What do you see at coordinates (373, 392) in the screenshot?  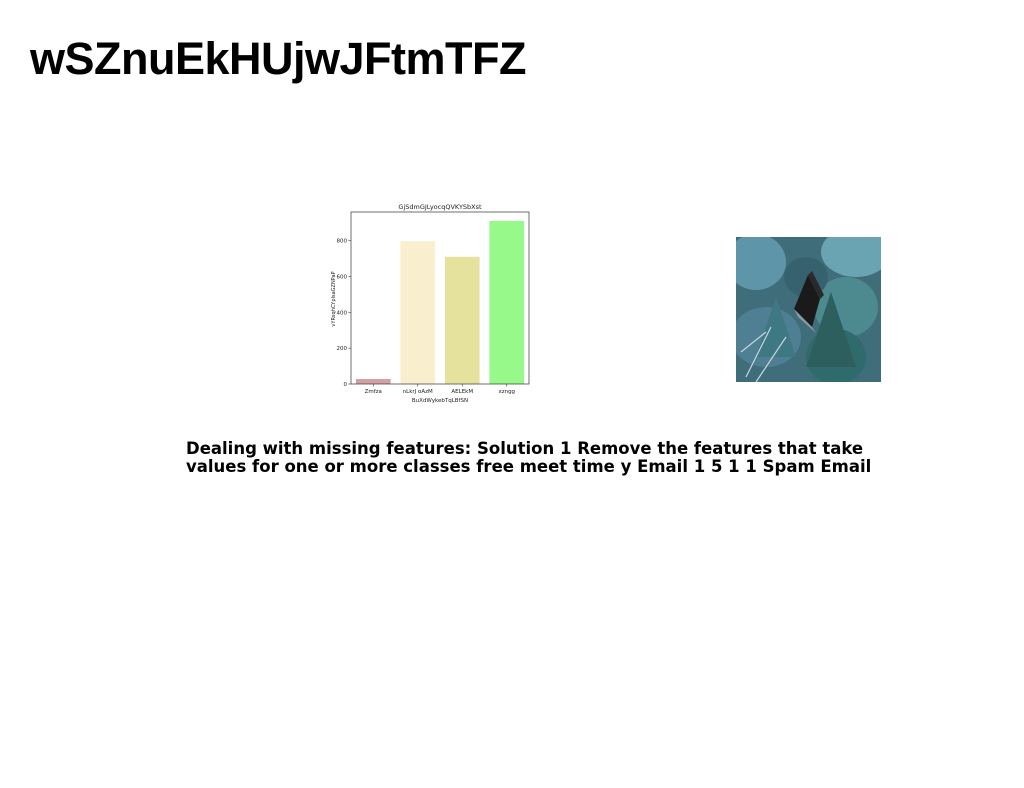 I see `x-tick-label: Zmfza` at bounding box center [373, 392].